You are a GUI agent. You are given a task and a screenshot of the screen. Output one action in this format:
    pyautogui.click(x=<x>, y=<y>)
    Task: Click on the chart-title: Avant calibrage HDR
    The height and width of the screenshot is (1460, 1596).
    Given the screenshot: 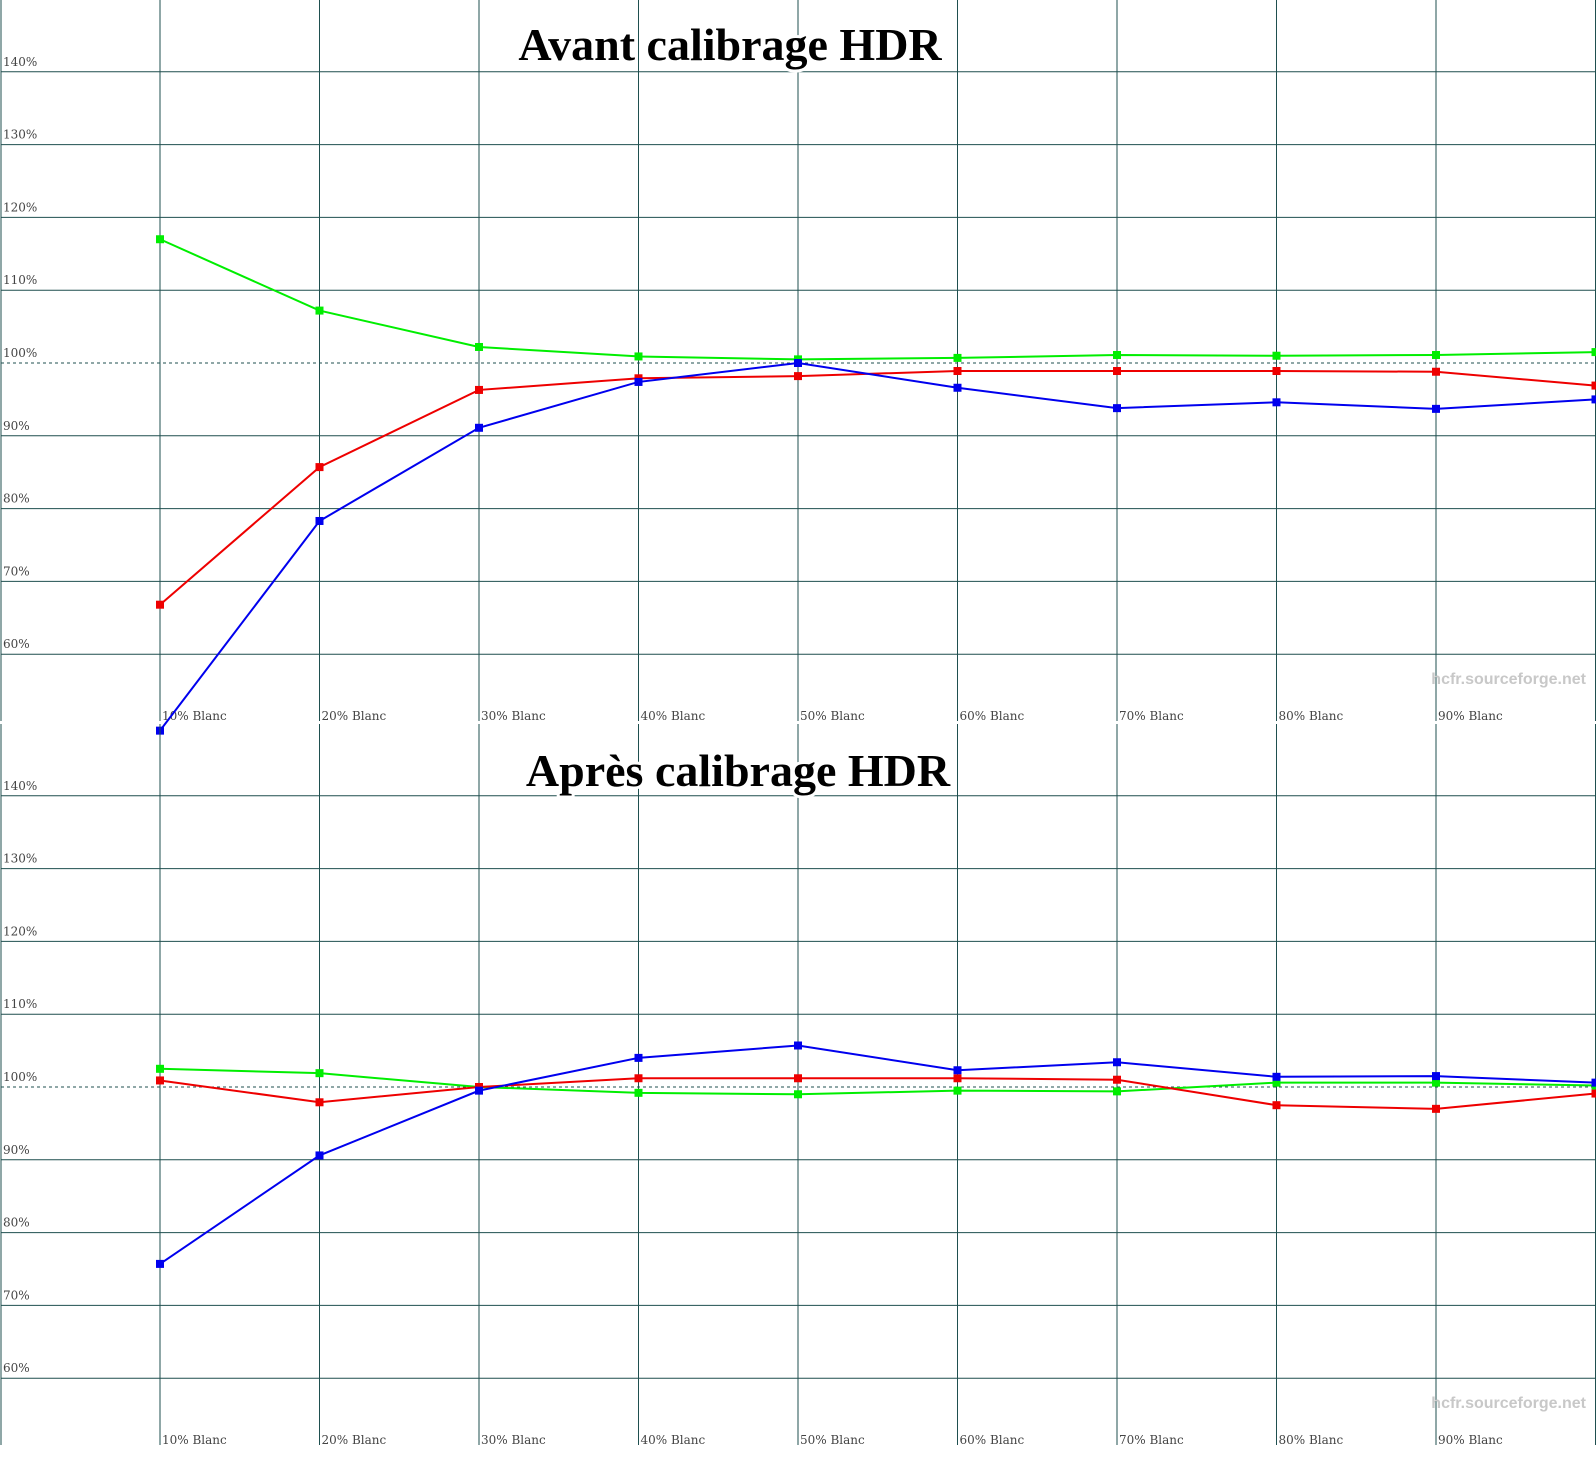 What is the action you would take?
    pyautogui.click(x=730, y=44)
    